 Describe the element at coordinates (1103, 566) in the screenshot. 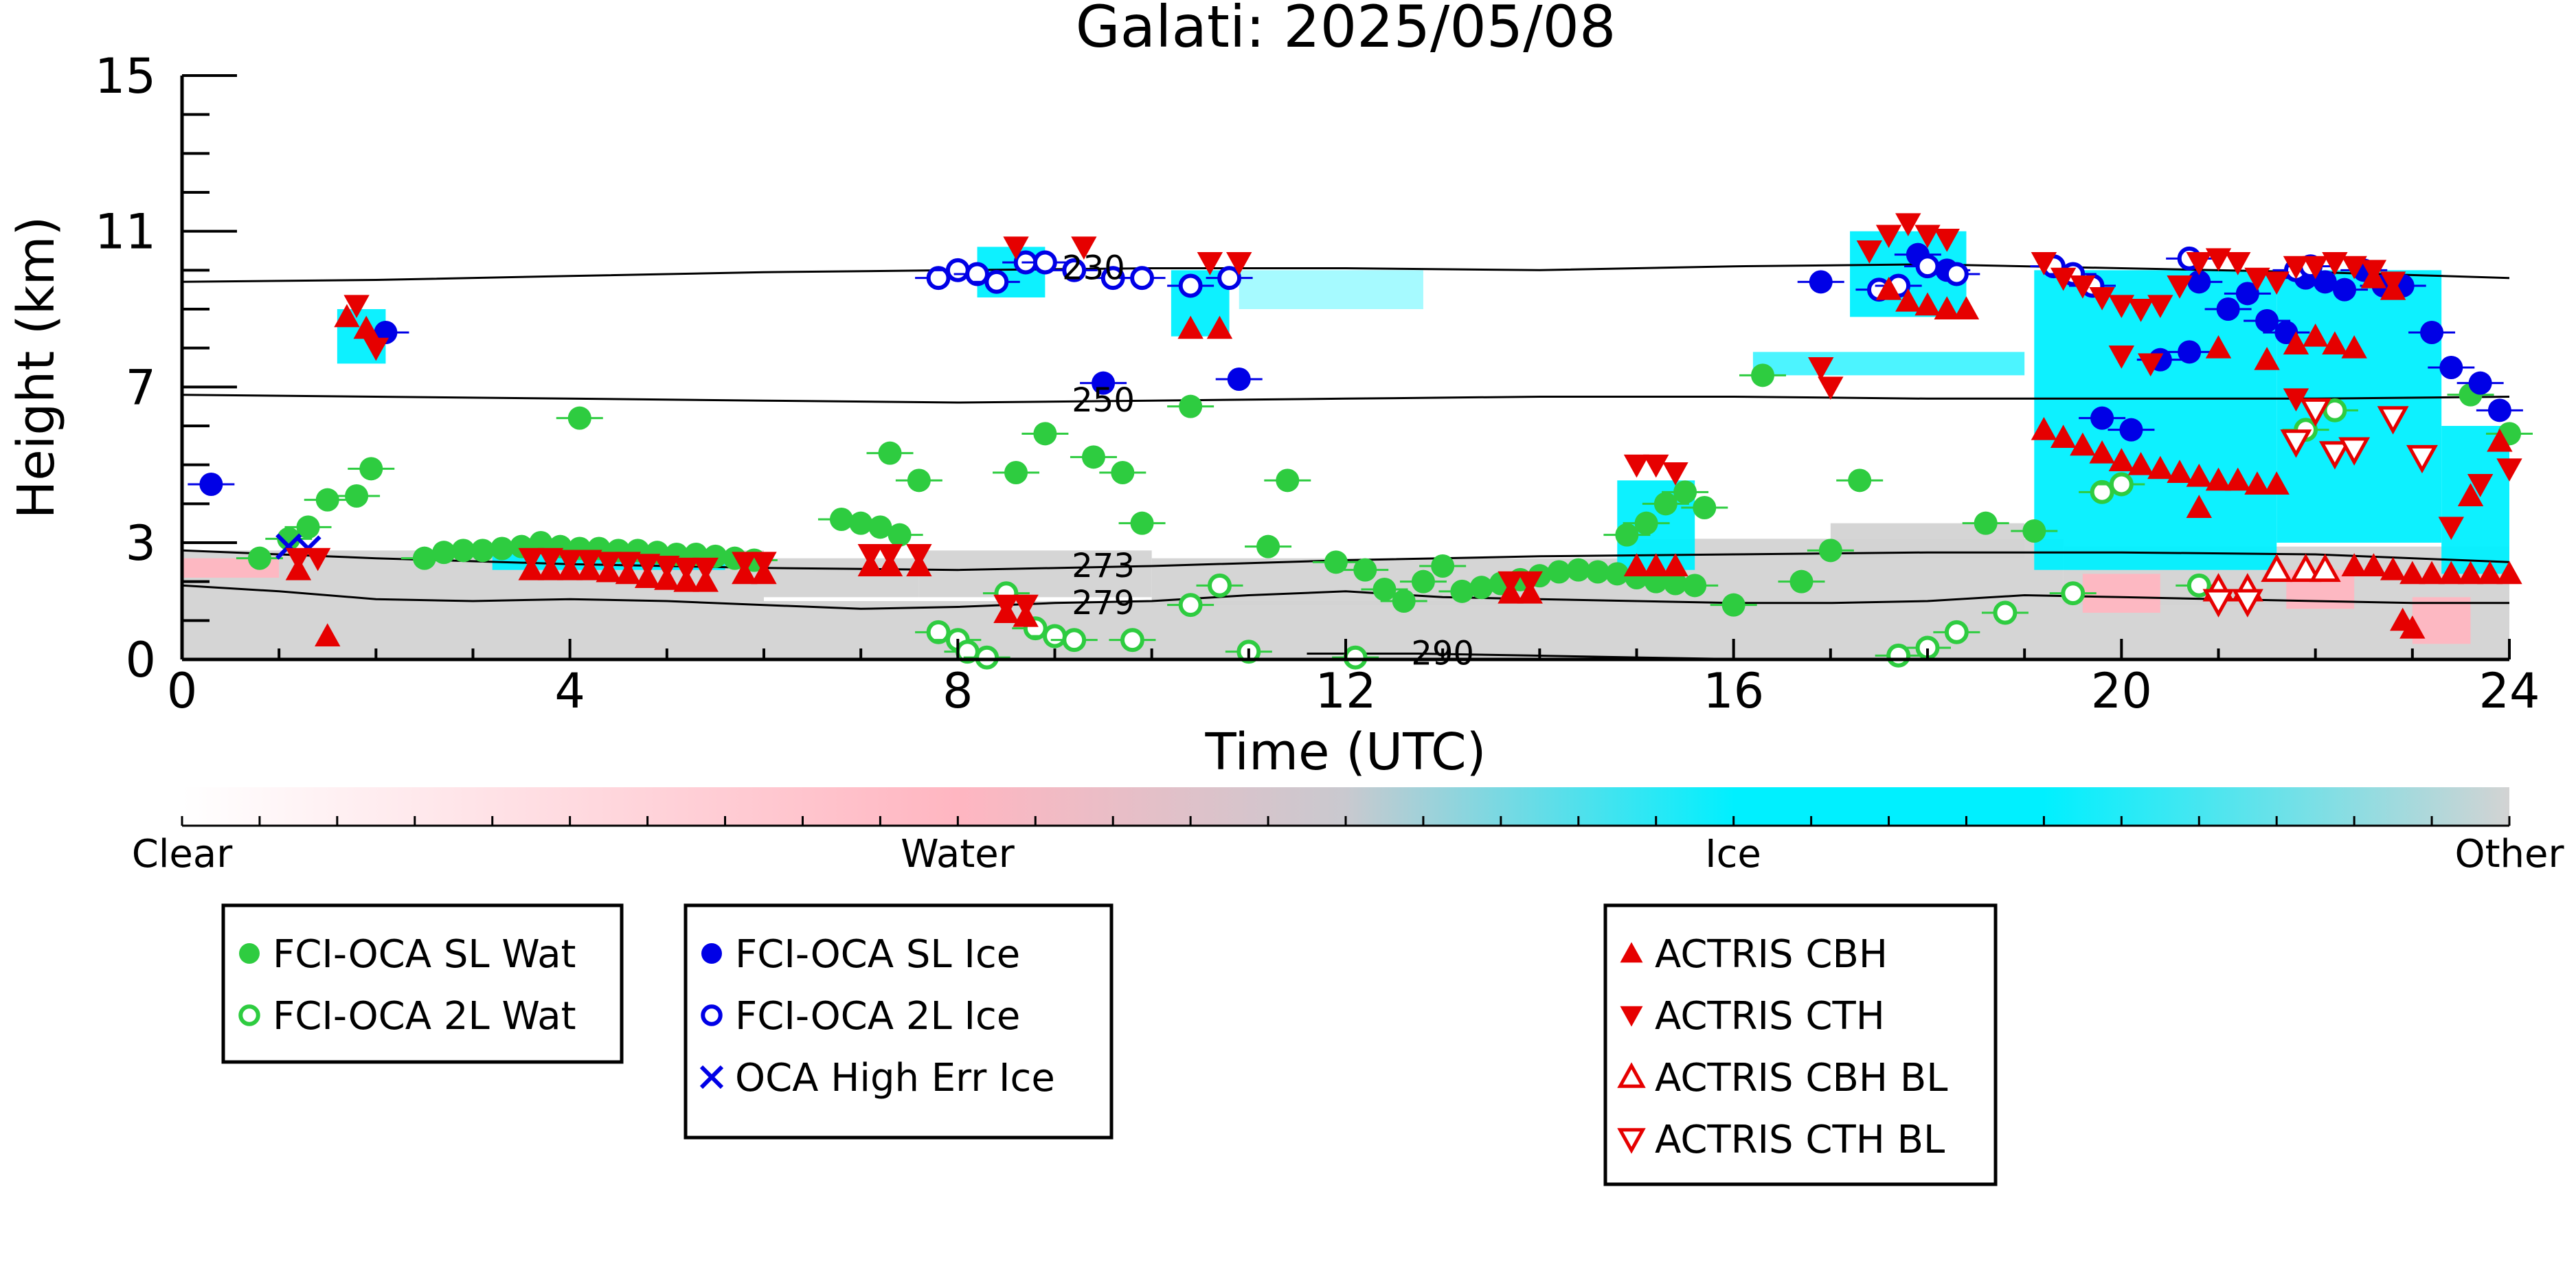

I see `contour-label-273: 273` at that location.